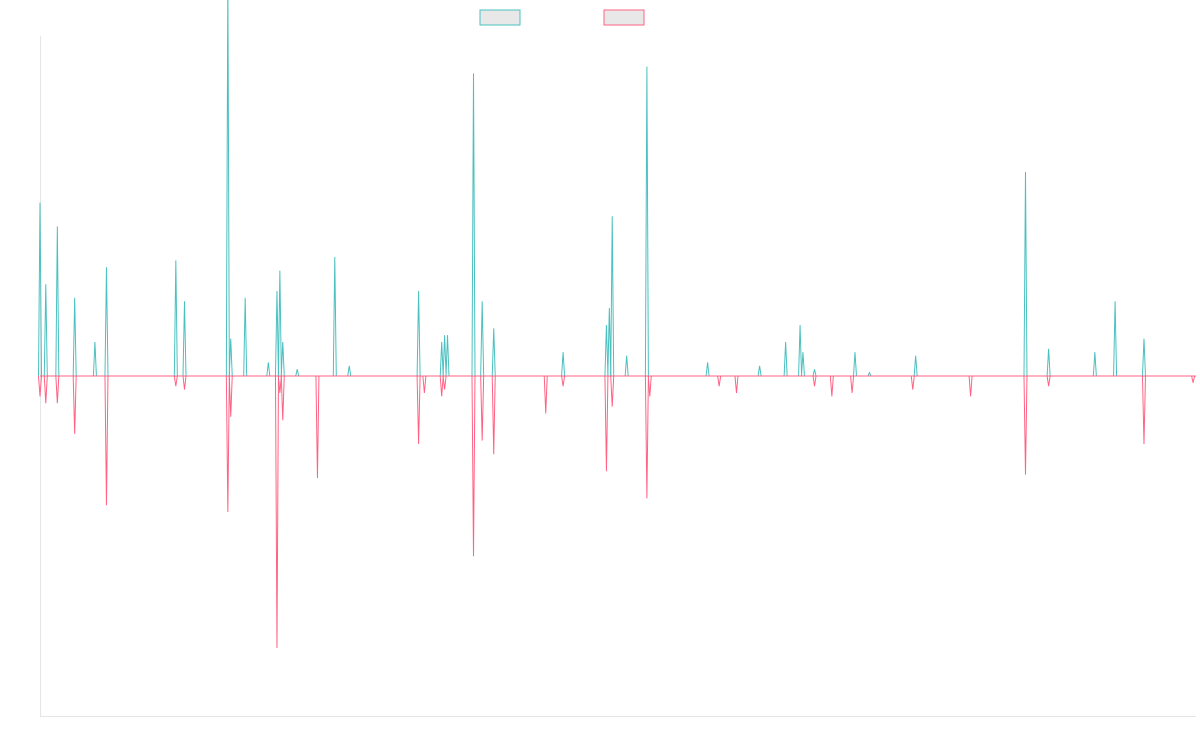 This screenshot has height=750, width=1200. What do you see at coordinates (562, 17) in the screenshot?
I see `legend` at bounding box center [562, 17].